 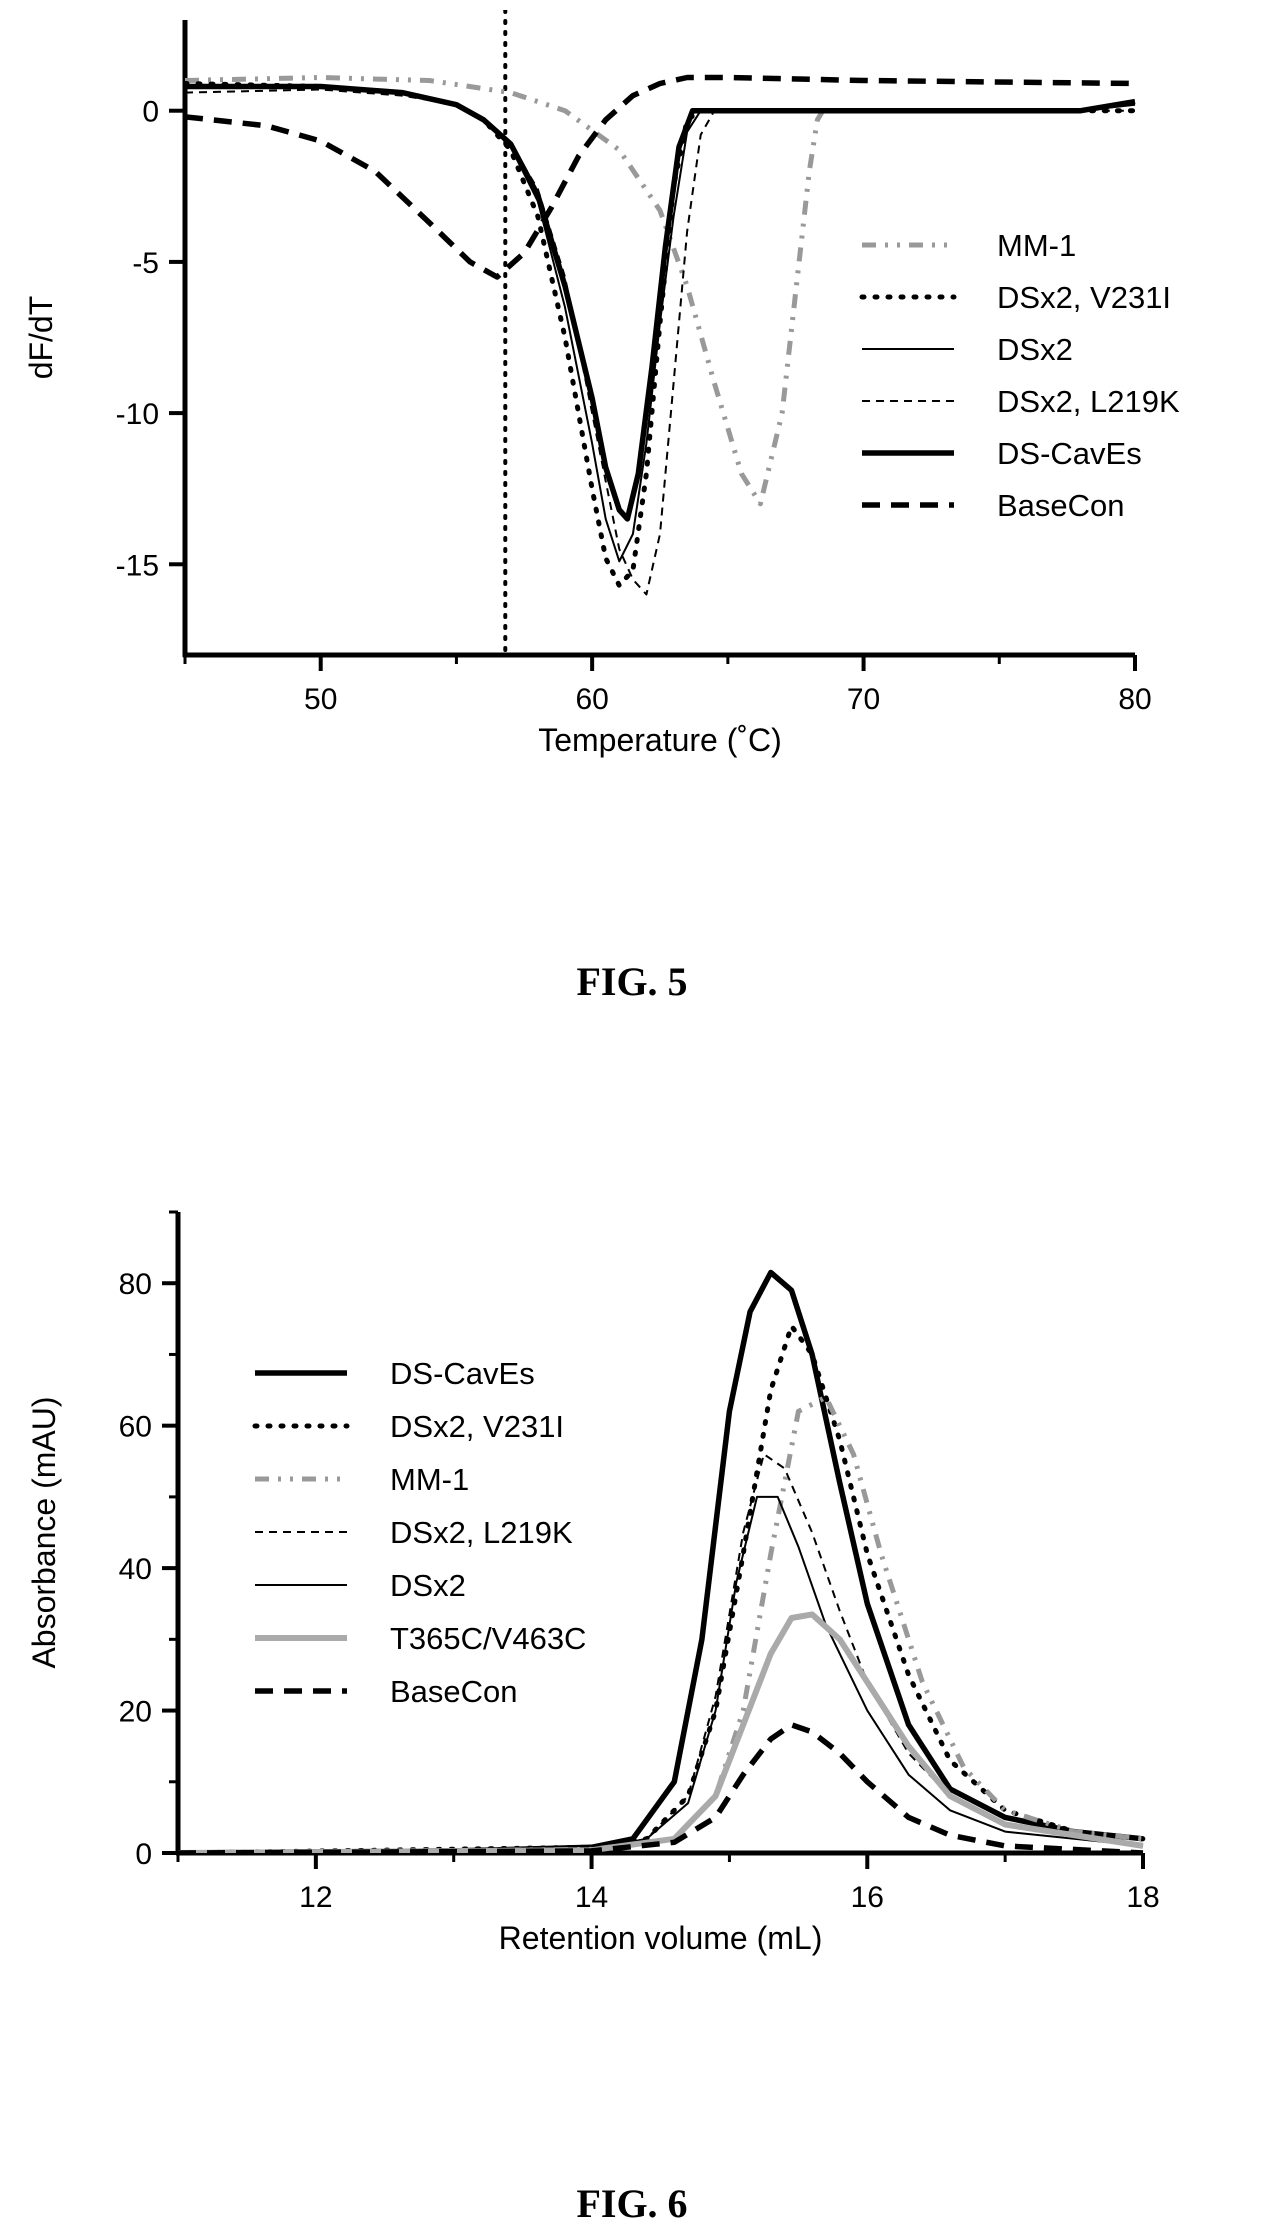 I want to click on x-axis-label: Temperature (˚C), so click(x=660, y=740).